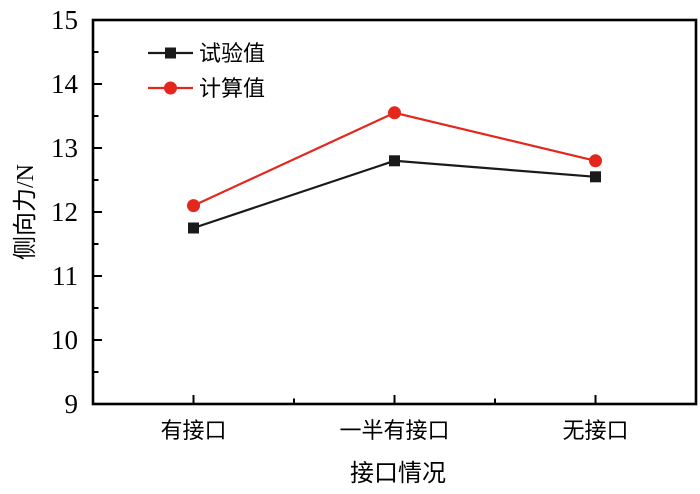 This screenshot has width=700, height=494. I want to click on y-axis-tick-label: 15, so click(64, 20).